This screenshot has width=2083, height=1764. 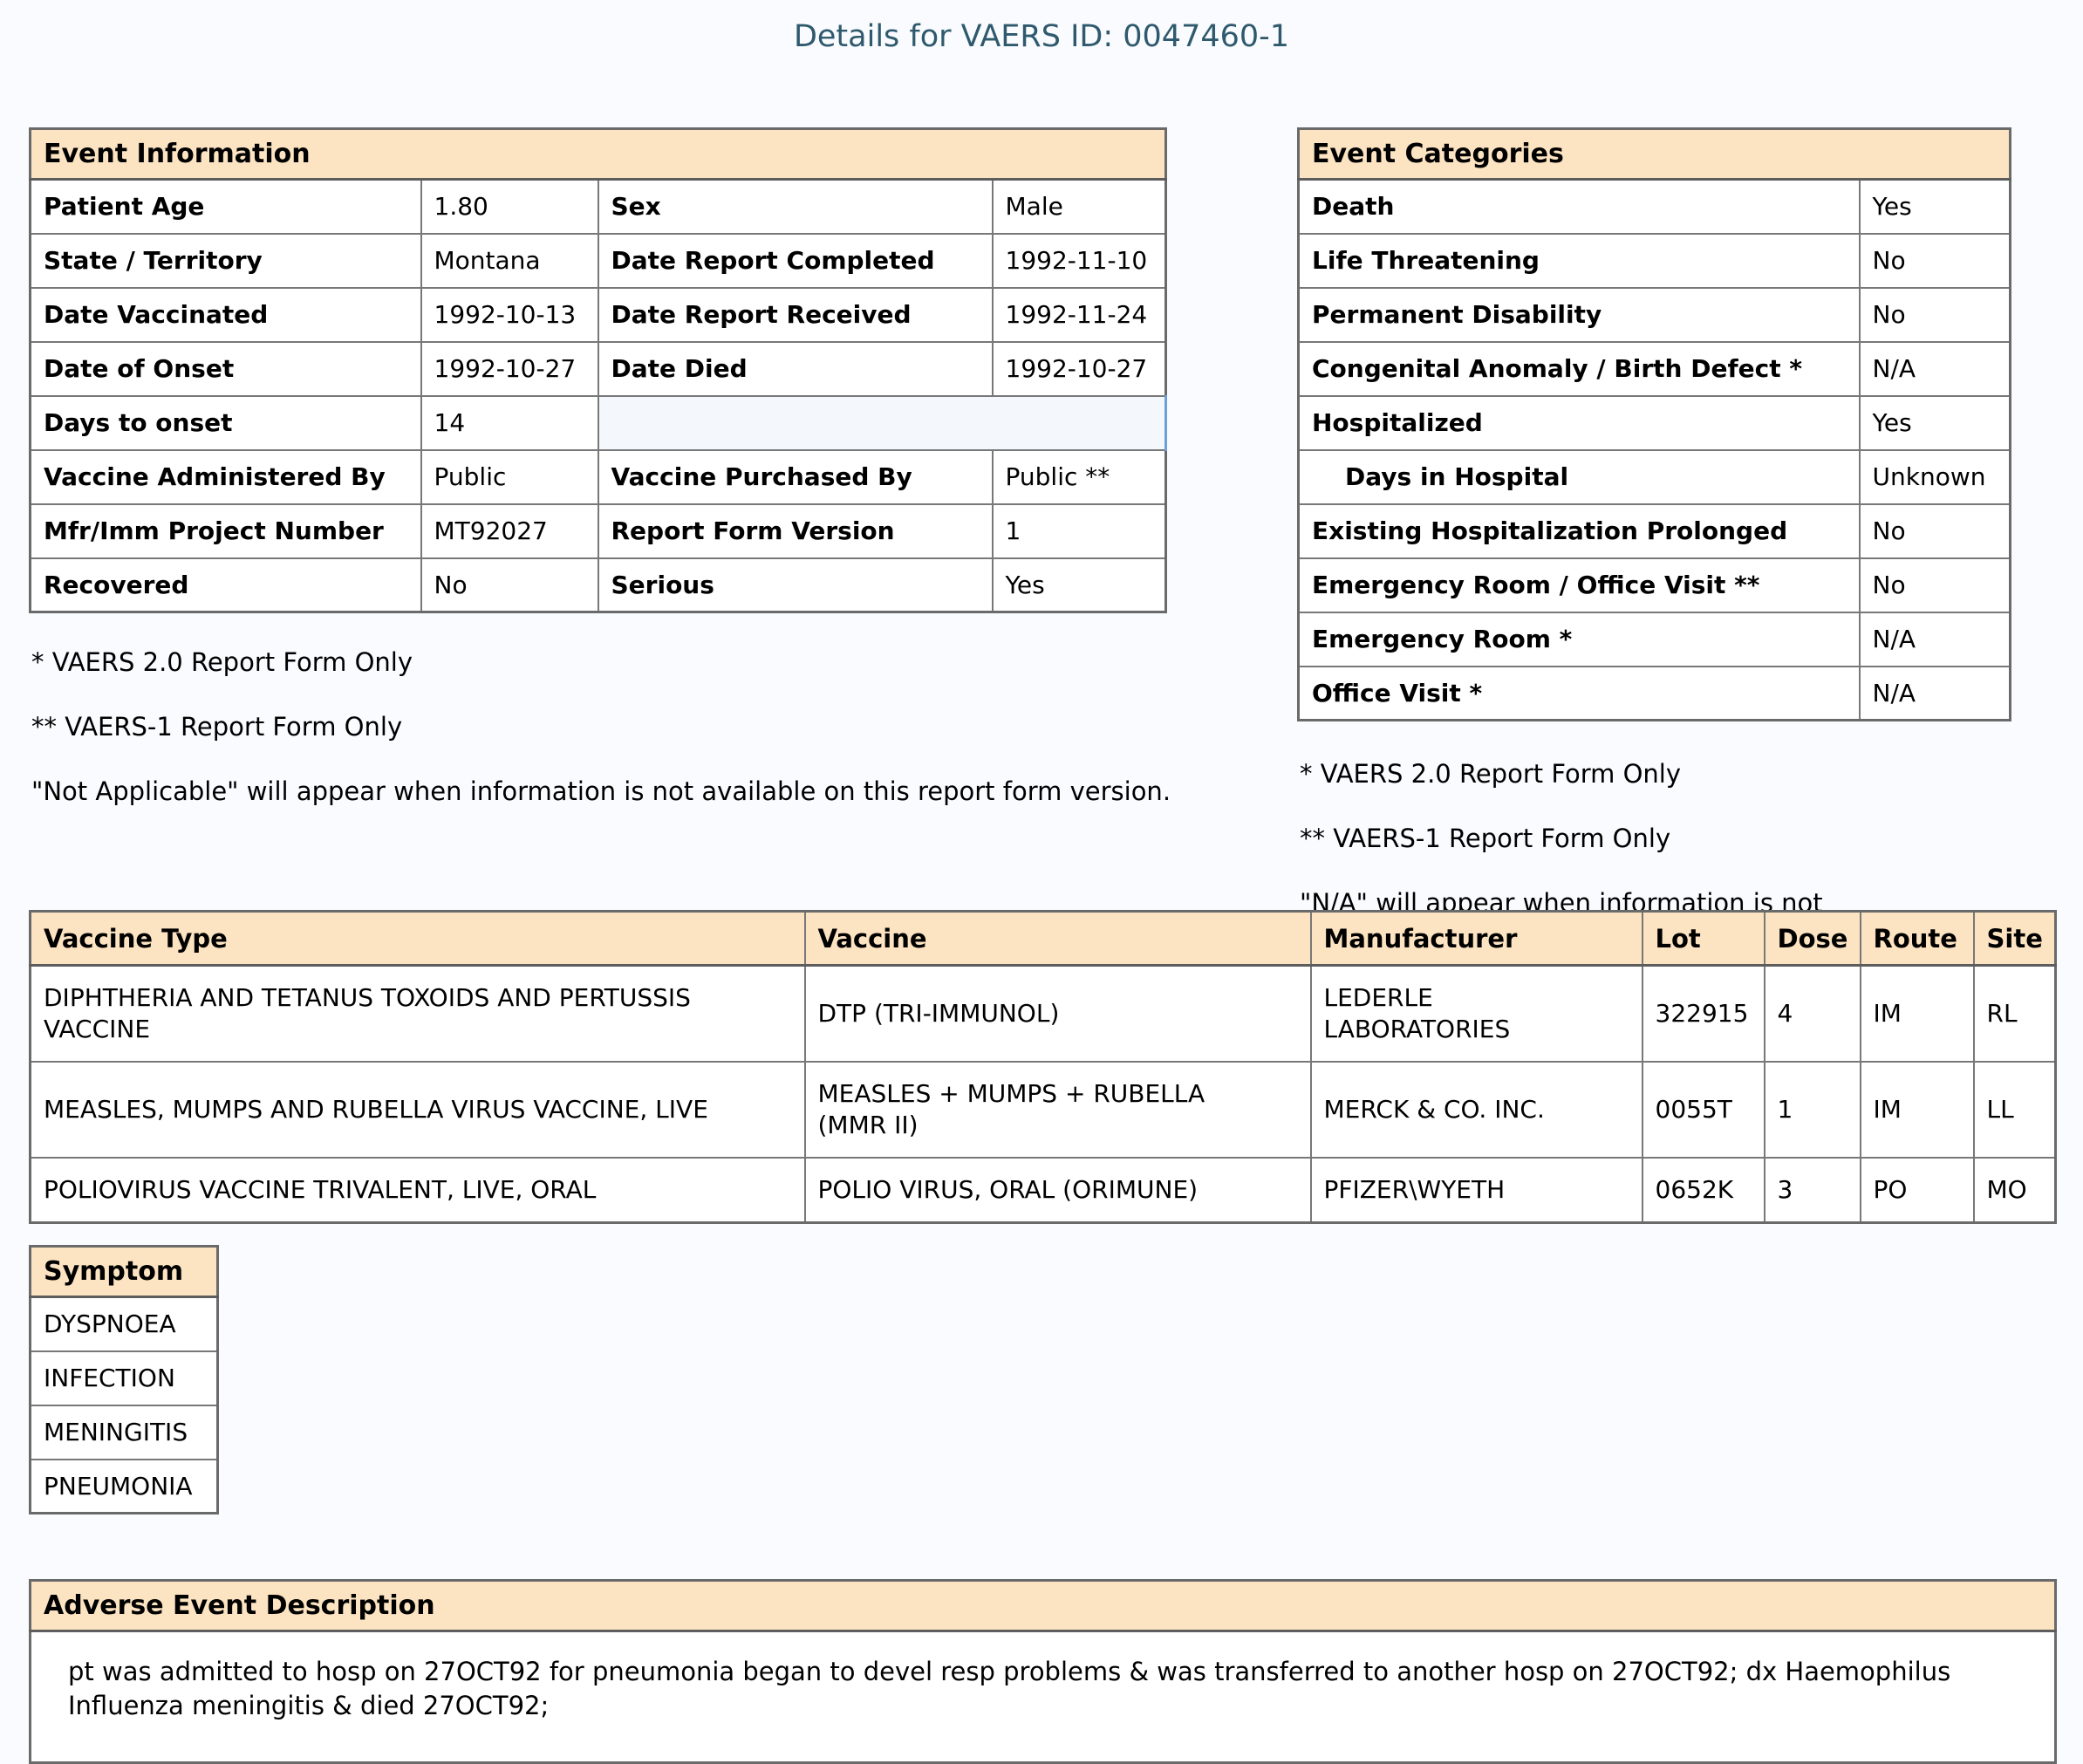 I want to click on cell-symptom: DYSPNOEA, so click(x=124, y=1324).